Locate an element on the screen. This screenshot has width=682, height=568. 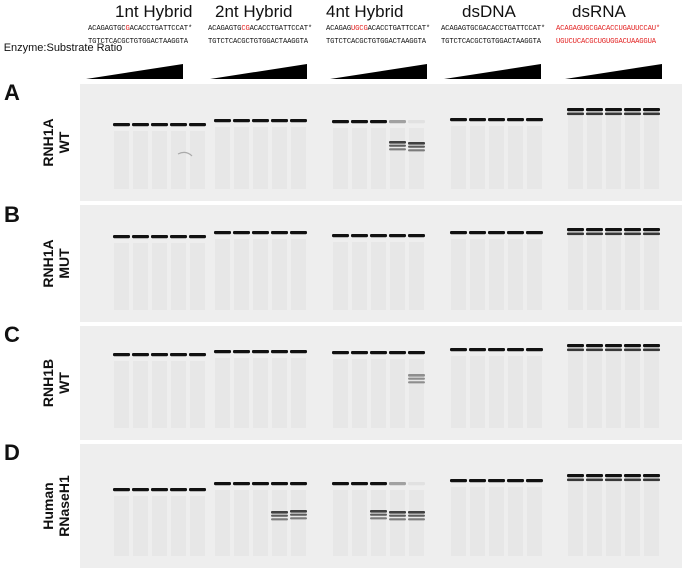
sequence-bottom-strand: TGTCTCACGCTGTGGACTAAGGTA is located at coordinates (138, 42).